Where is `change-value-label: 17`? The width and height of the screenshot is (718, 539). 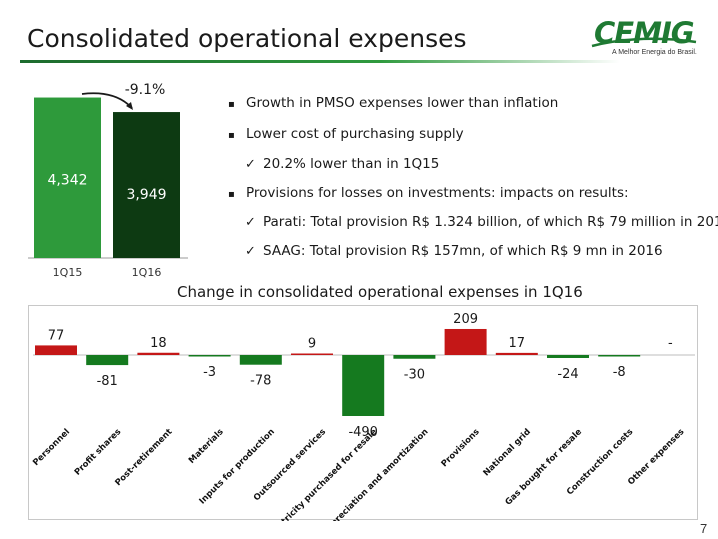 change-value-label: 17 is located at coordinates (517, 343).